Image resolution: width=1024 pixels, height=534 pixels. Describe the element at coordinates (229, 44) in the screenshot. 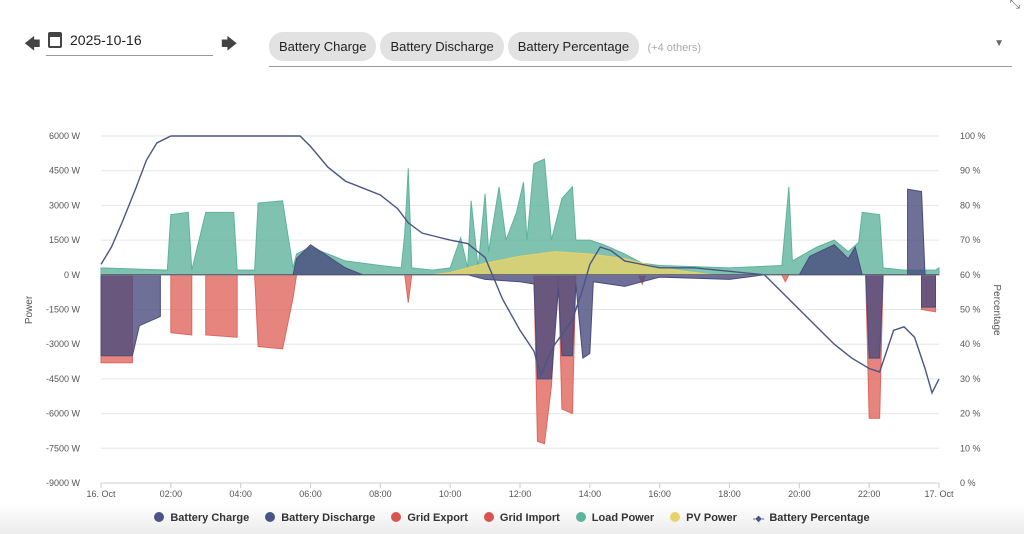

I see `next-day-arrow-icon: 🡆` at that location.